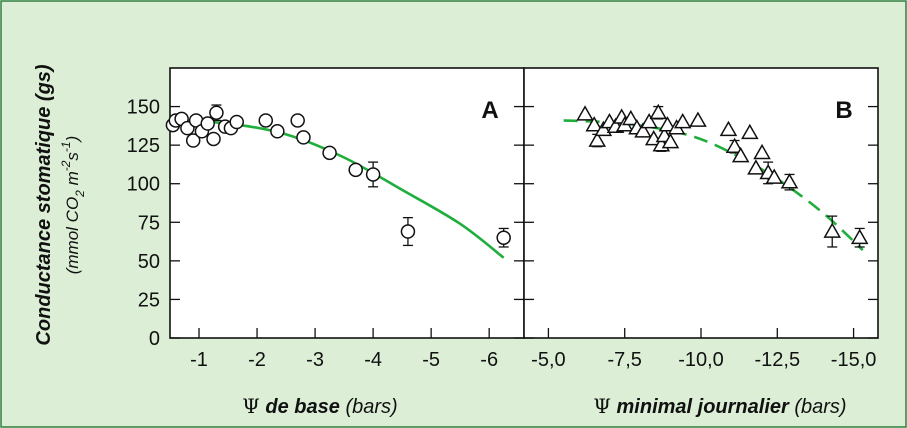  Describe the element at coordinates (143, 185) in the screenshot. I see `y-tick-label: 100` at that location.